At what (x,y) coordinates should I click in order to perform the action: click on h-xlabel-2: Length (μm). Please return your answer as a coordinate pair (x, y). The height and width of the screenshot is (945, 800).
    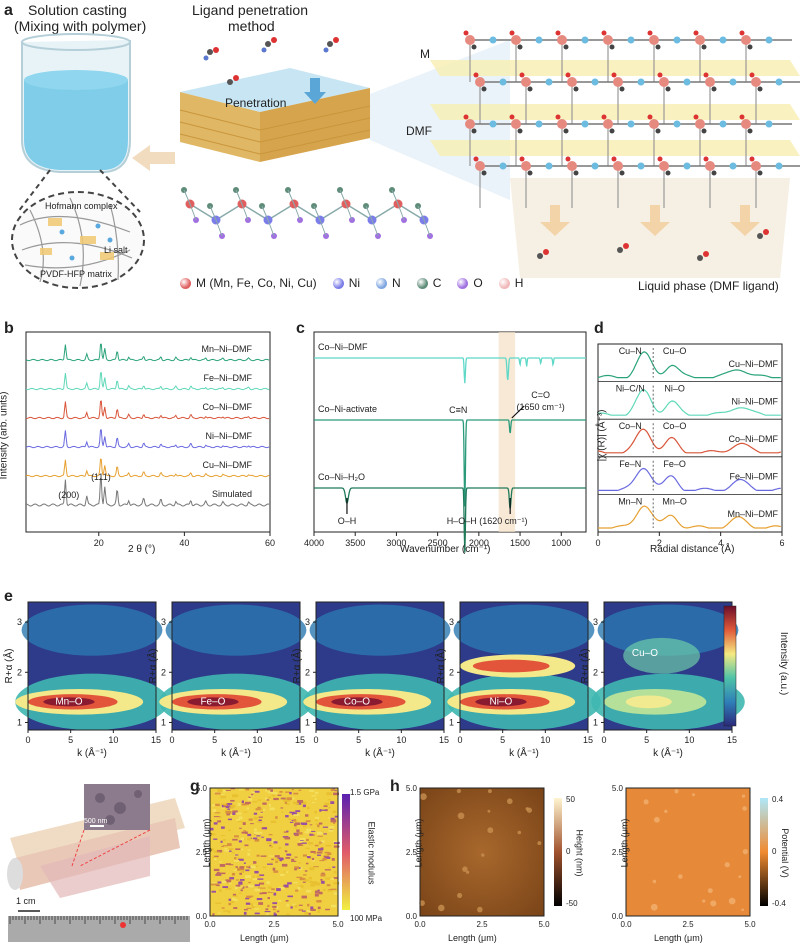
    Looking at the image, I should click on (678, 938).